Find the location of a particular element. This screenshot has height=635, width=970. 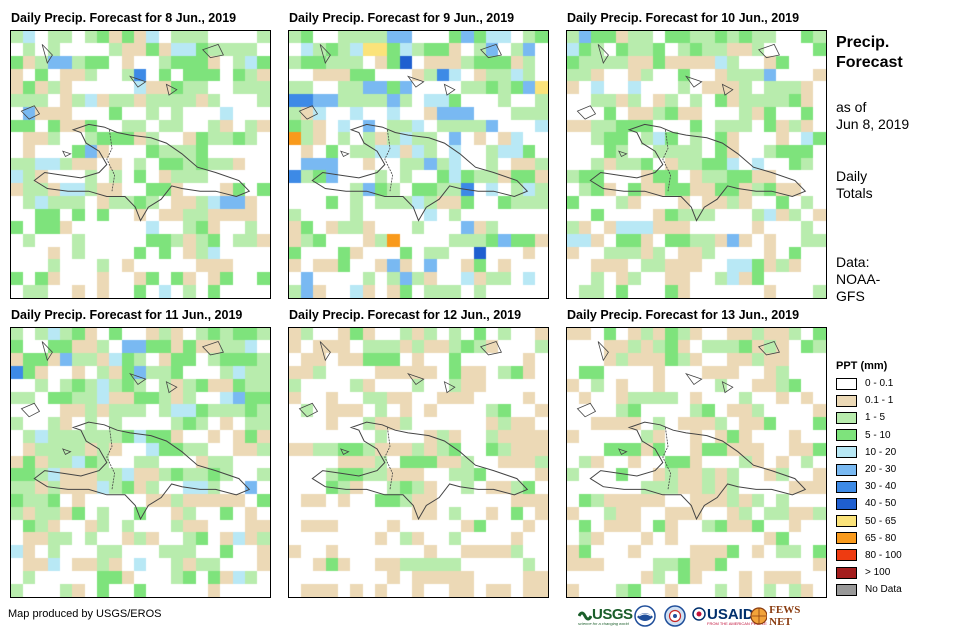

data-source: Data: NOAA- GFS is located at coordinates (858, 279).